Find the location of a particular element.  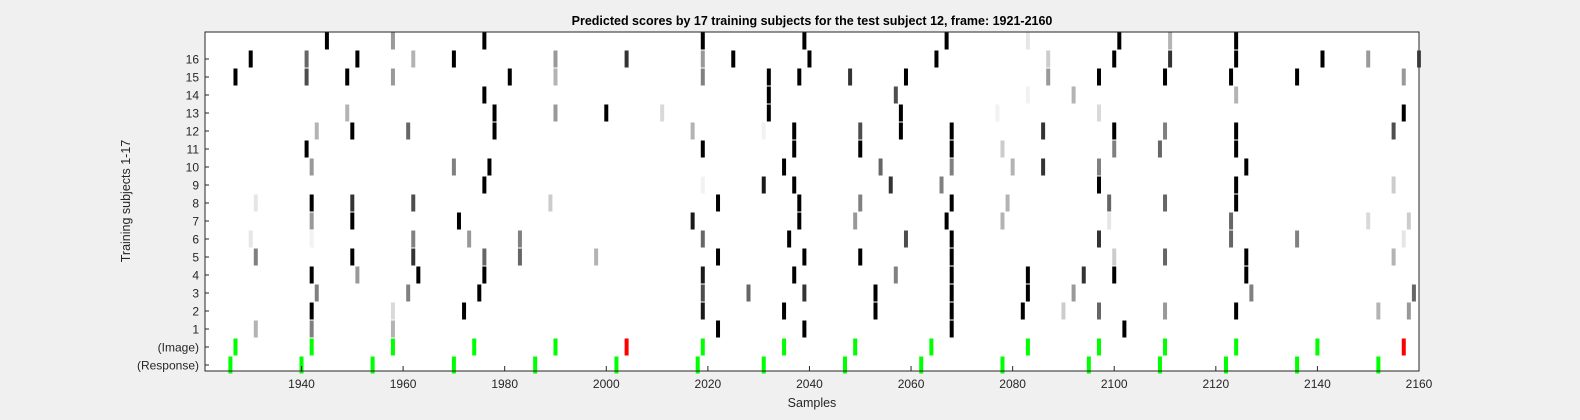

y-tick-label: 11 is located at coordinates (193, 150).